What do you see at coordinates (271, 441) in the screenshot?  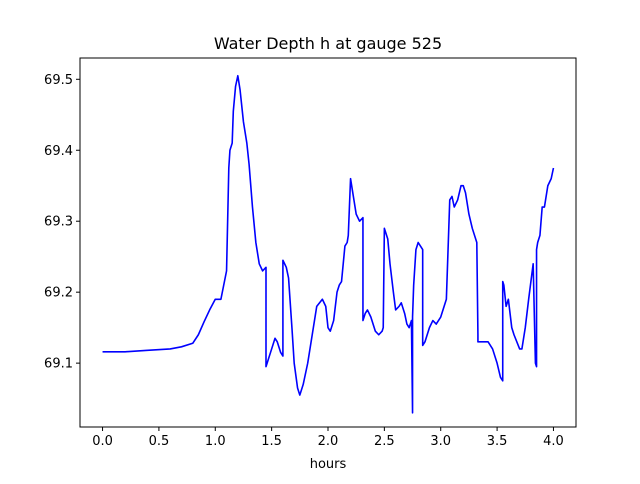 I see `x-tick-label: 1.5` at bounding box center [271, 441].